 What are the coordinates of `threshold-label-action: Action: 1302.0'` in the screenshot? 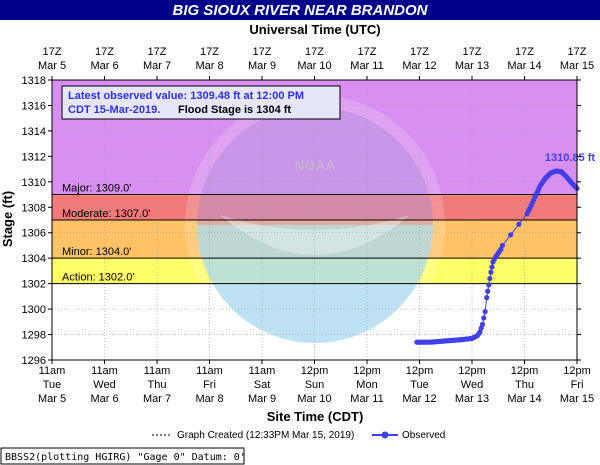 It's located at (98, 278).